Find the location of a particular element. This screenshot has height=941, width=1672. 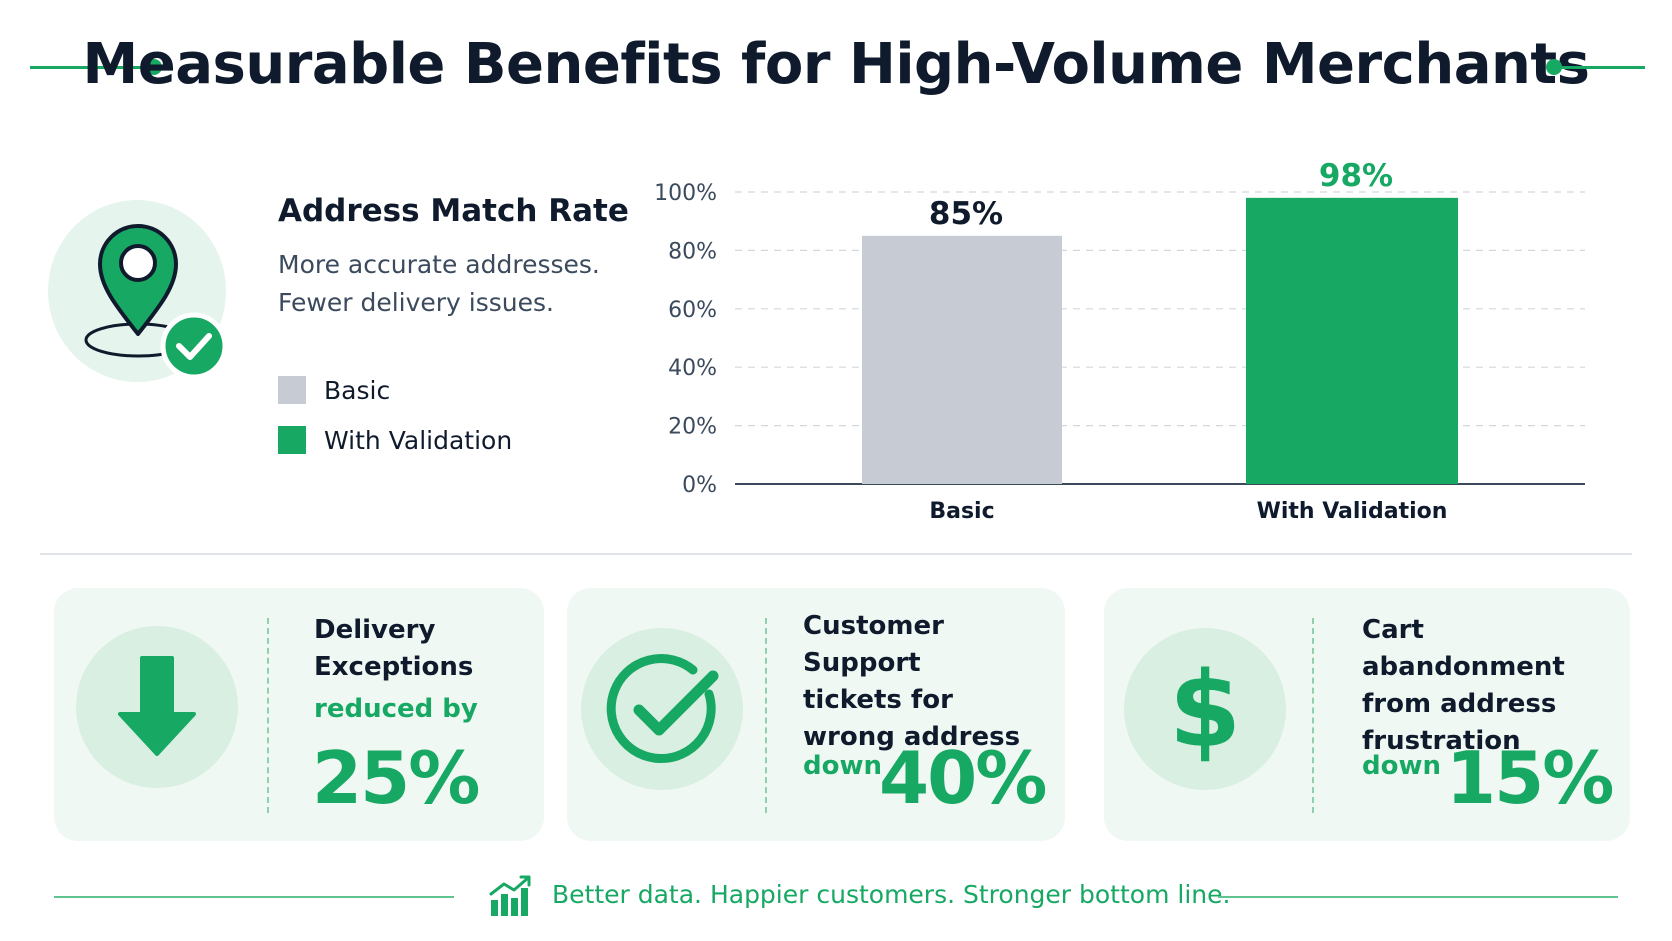

card-label-line3: wrong address is located at coordinates (912, 737).